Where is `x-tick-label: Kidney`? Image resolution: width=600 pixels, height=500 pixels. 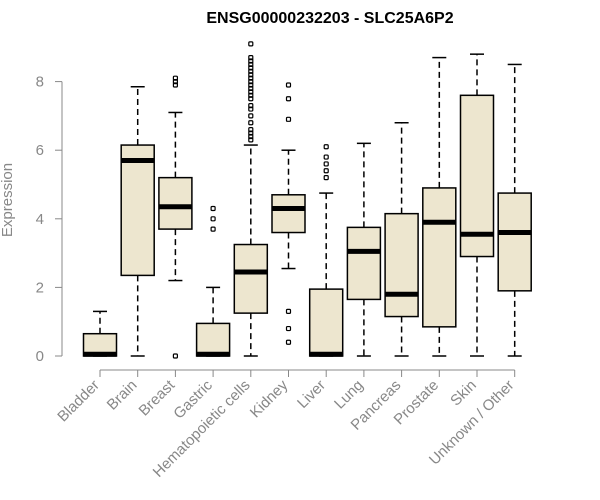
x-tick-label: Kidney is located at coordinates (269, 398).